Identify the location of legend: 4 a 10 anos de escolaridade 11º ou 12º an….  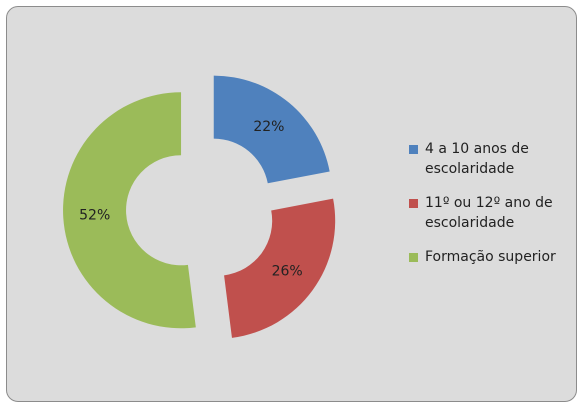
(492, 210).